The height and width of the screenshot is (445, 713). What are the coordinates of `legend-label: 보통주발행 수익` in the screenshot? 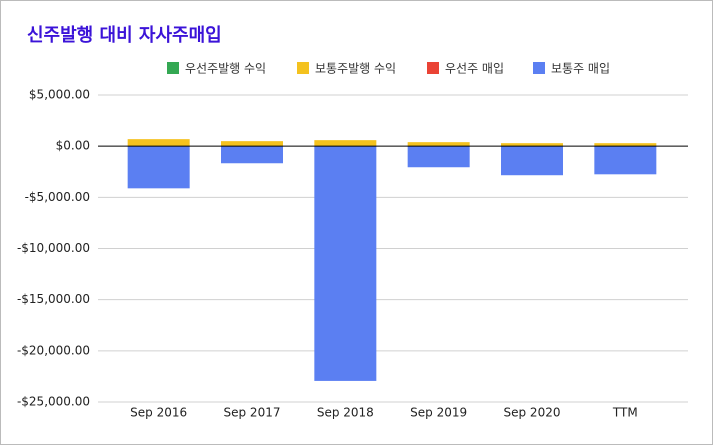 It's located at (355, 68).